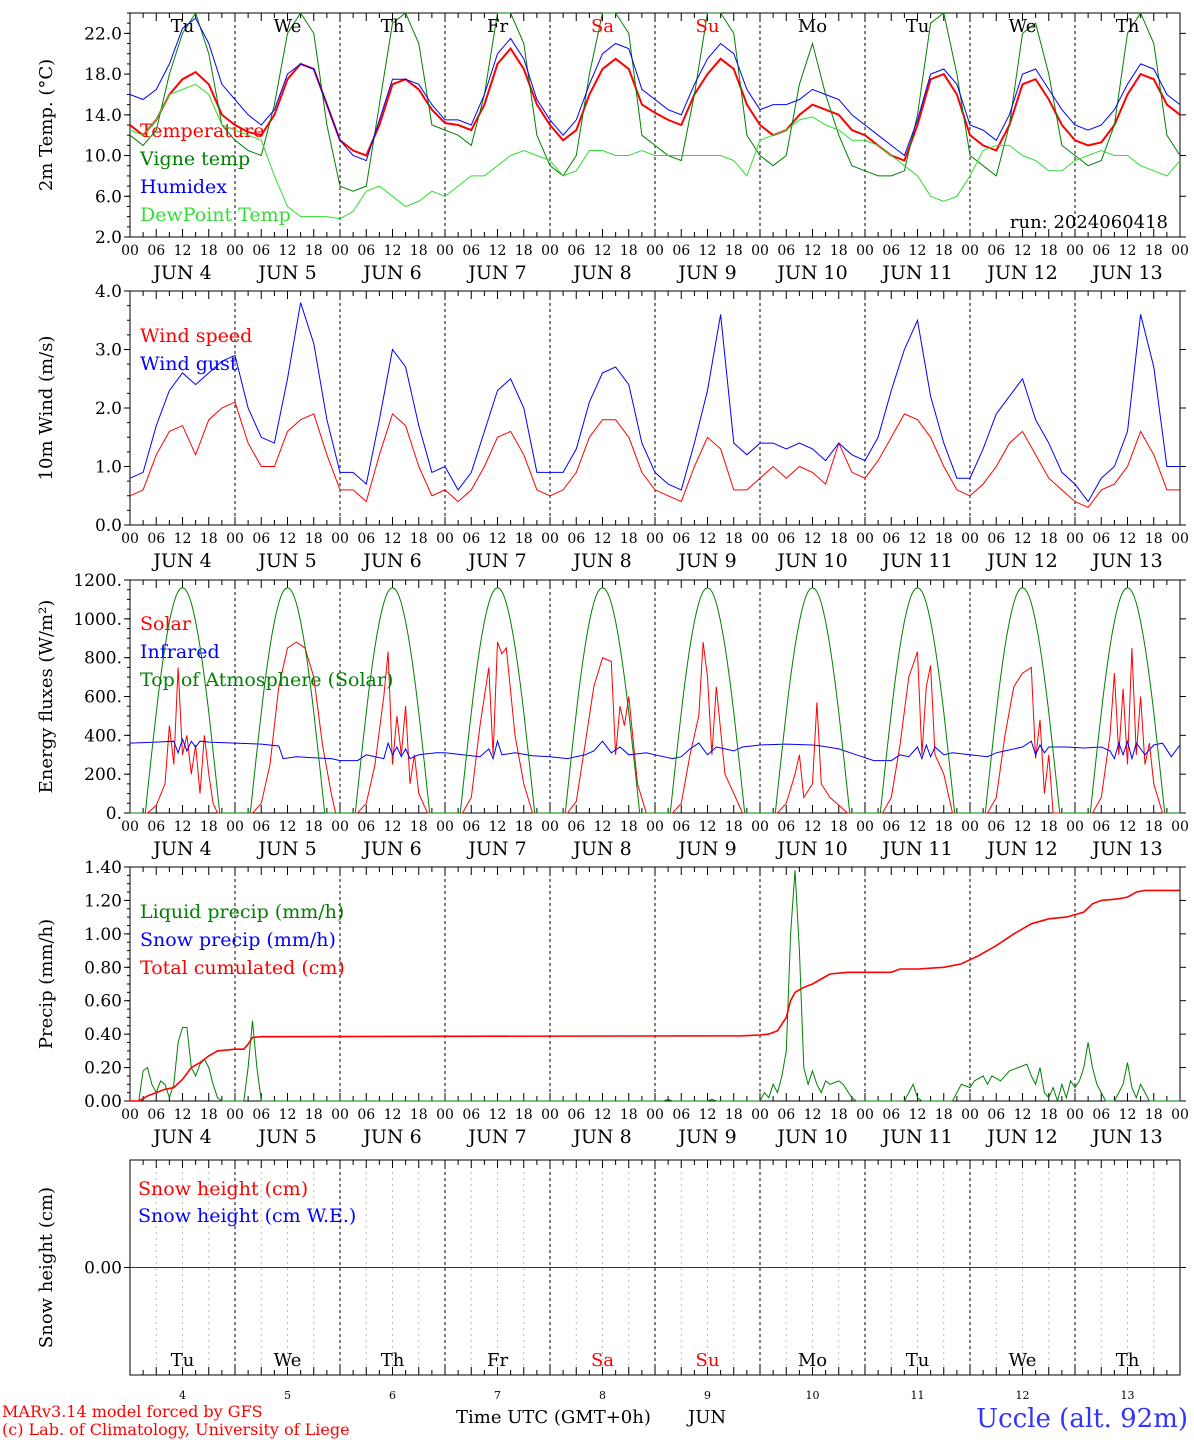  What do you see at coordinates (1089, 222) in the screenshot?
I see `run-label: run: 2024060418` at bounding box center [1089, 222].